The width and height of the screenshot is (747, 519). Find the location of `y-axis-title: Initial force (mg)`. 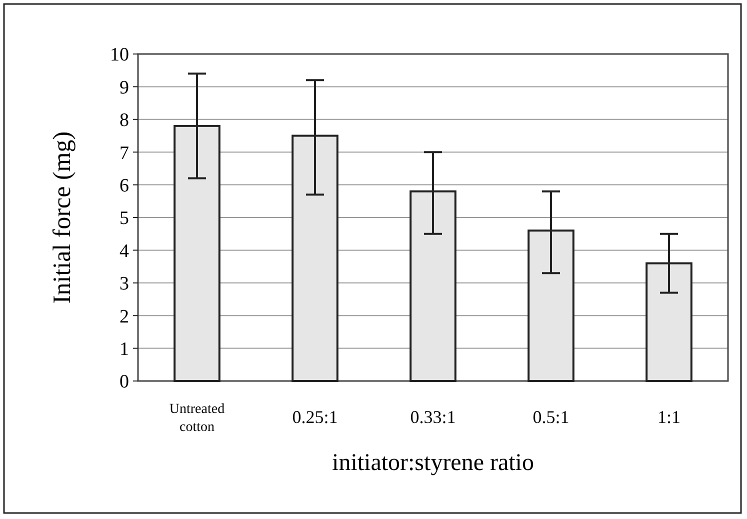

y-axis-title: Initial force (mg) is located at coordinates (62, 217).